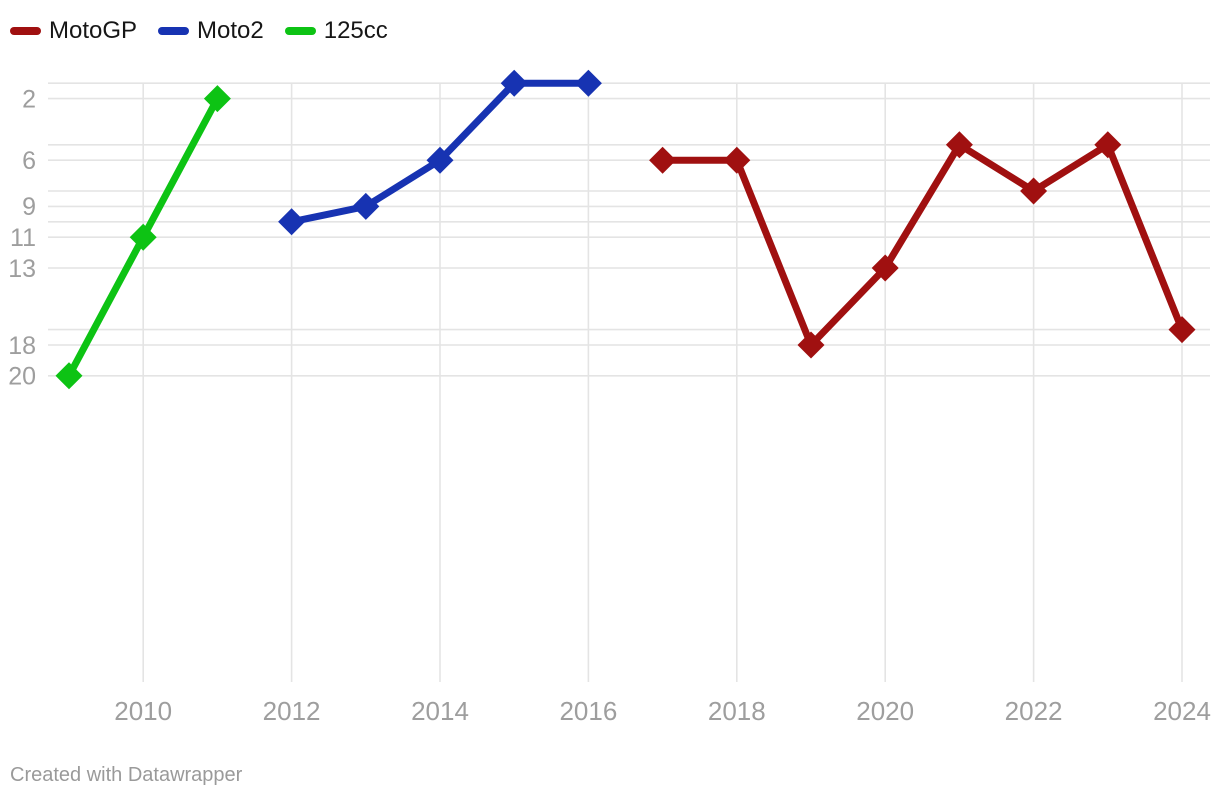 The width and height of the screenshot is (1220, 800). What do you see at coordinates (230, 30) in the screenshot?
I see `legend-label-moto2: Moto2` at bounding box center [230, 30].